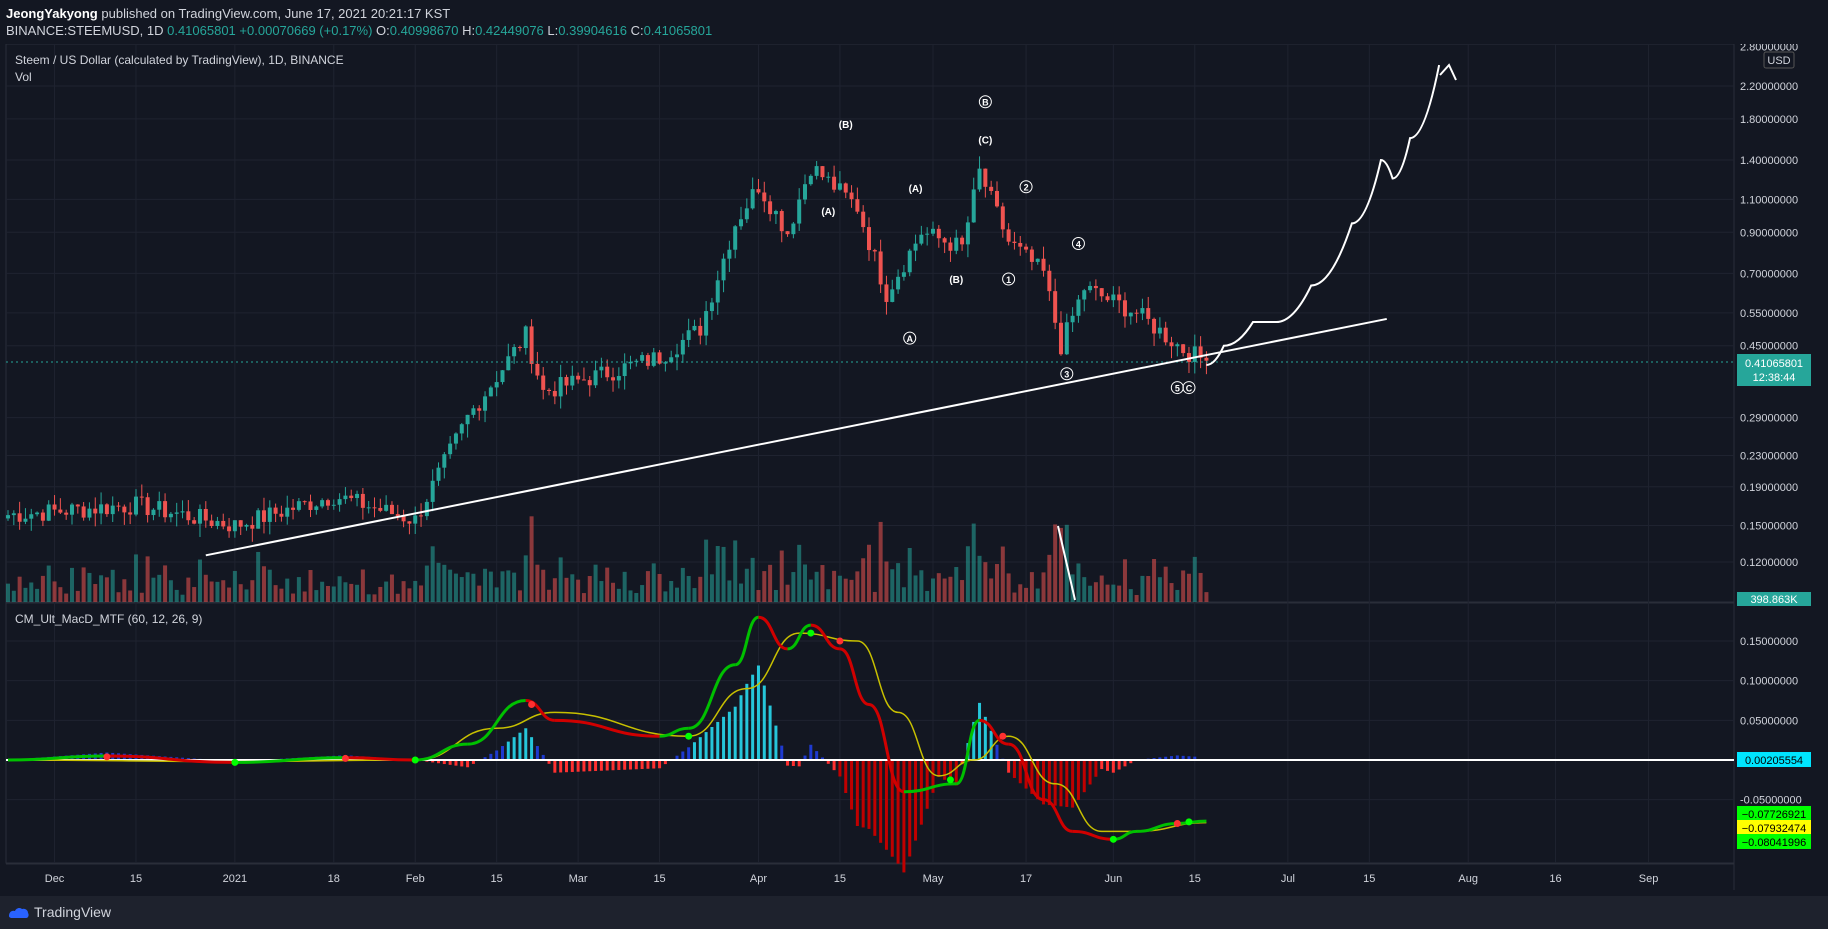  What do you see at coordinates (1771, 801) in the screenshot?
I see `macd-tick-label: -0.05000000` at bounding box center [1771, 801].